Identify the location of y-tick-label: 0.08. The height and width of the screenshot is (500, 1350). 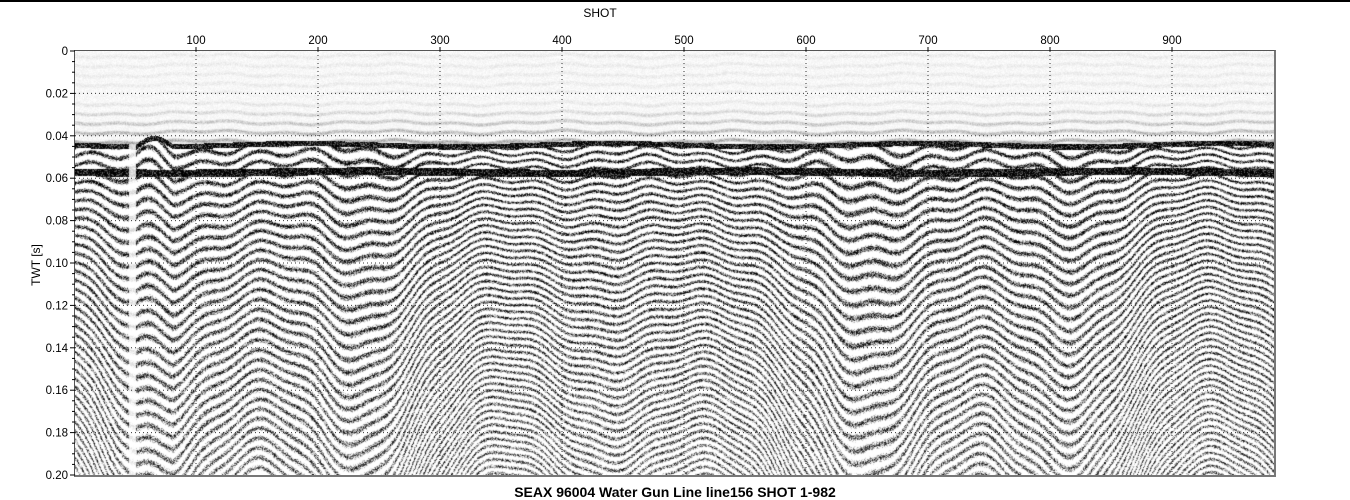
(57, 222).